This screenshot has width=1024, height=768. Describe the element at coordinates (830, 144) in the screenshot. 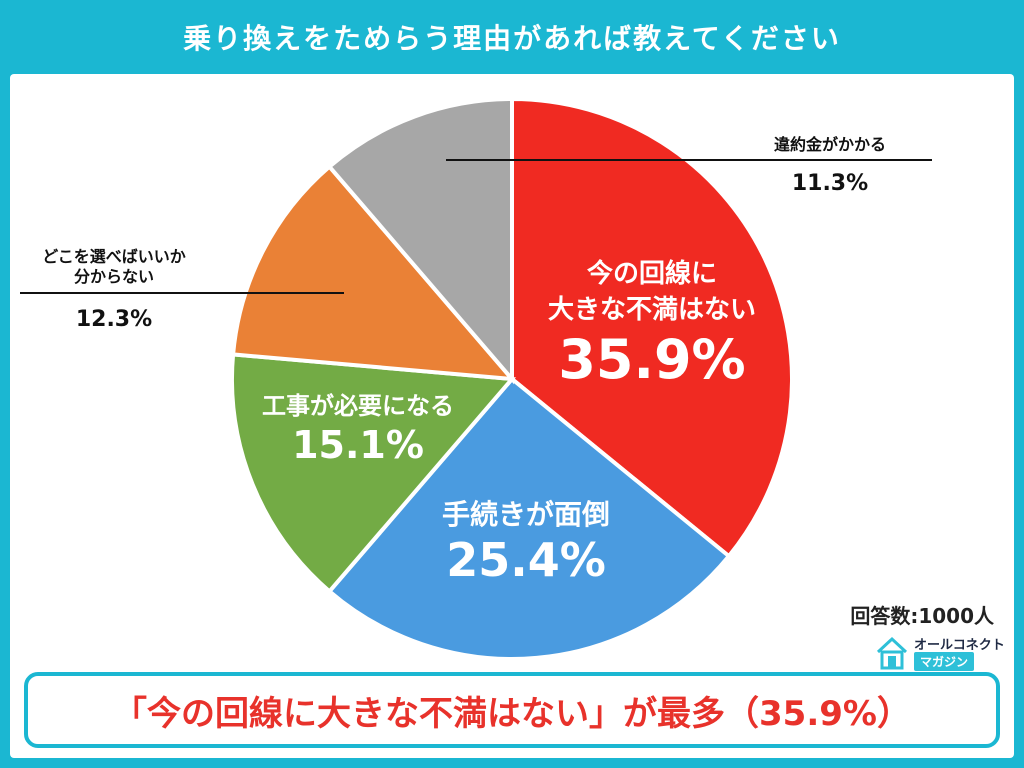

I see `slice-label: 違約金がかかる` at that location.